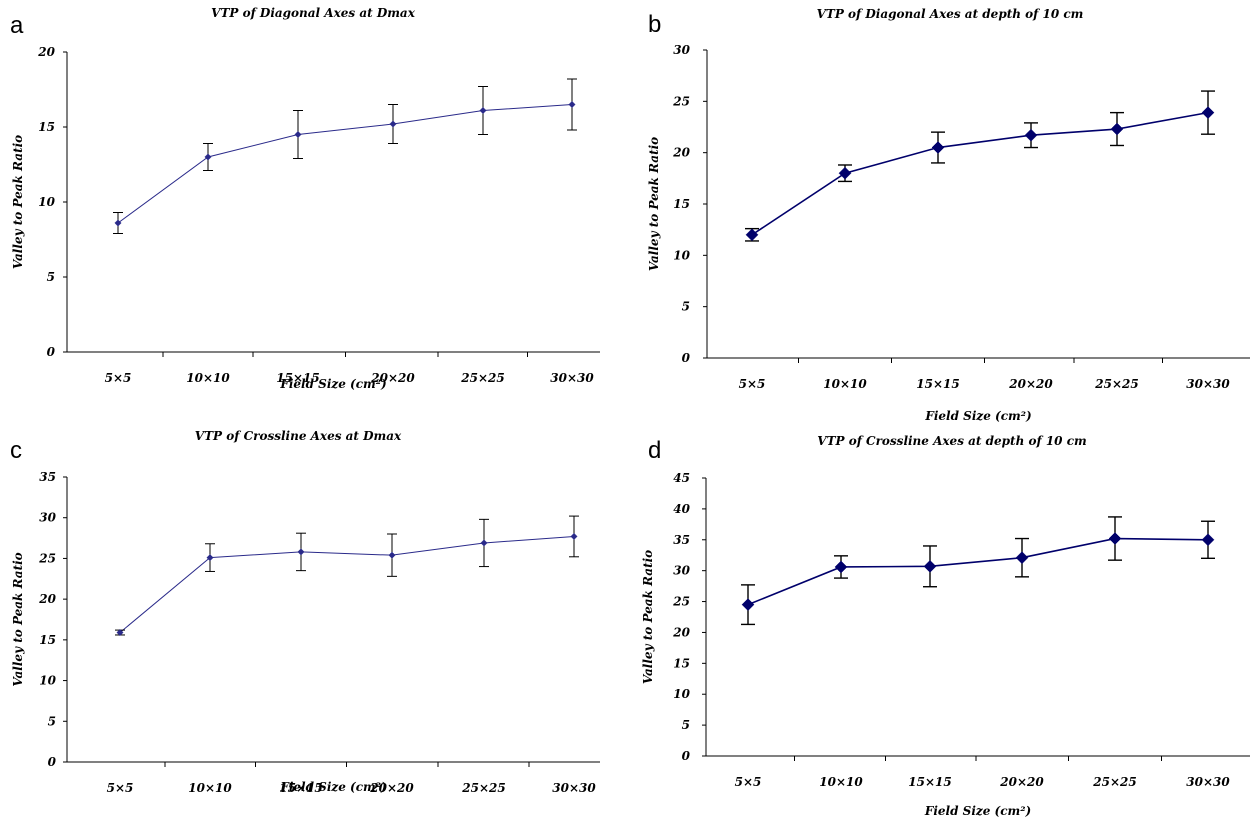 This screenshot has width=1258, height=829. I want to click on chart-title: VTP of Diagonal Axes at depth of 10 cm, so click(950, 14).